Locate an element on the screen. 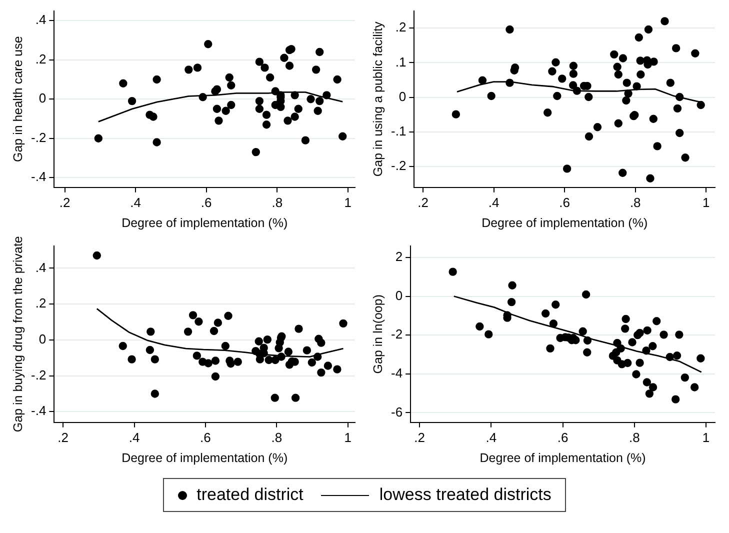 The width and height of the screenshot is (729, 533). y-tick-label: -6 is located at coordinates (396, 412).